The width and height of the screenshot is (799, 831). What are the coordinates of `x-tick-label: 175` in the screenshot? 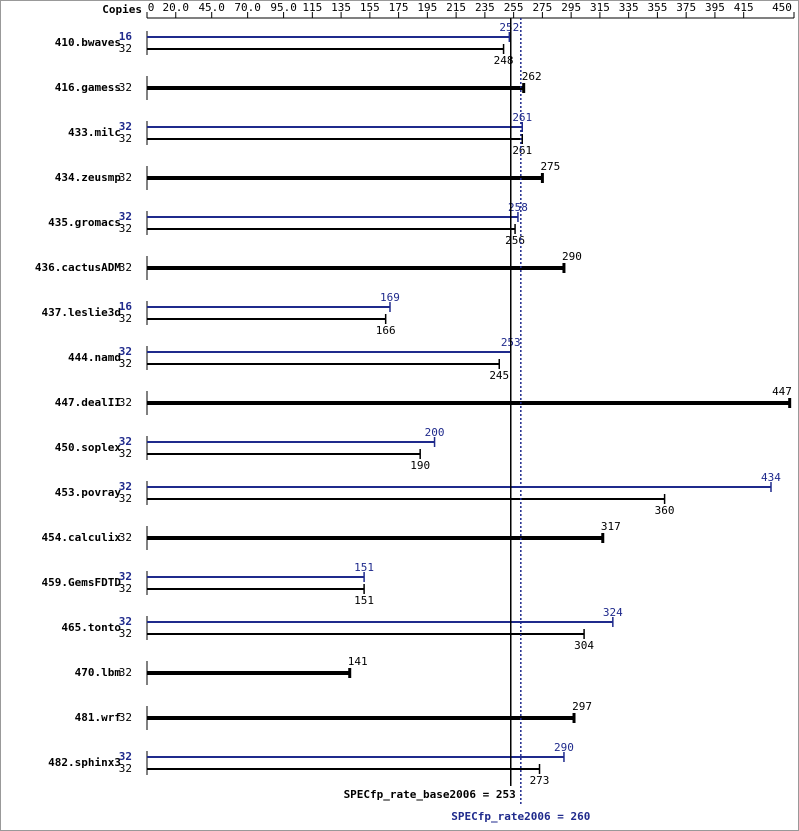 It's located at (399, 7).